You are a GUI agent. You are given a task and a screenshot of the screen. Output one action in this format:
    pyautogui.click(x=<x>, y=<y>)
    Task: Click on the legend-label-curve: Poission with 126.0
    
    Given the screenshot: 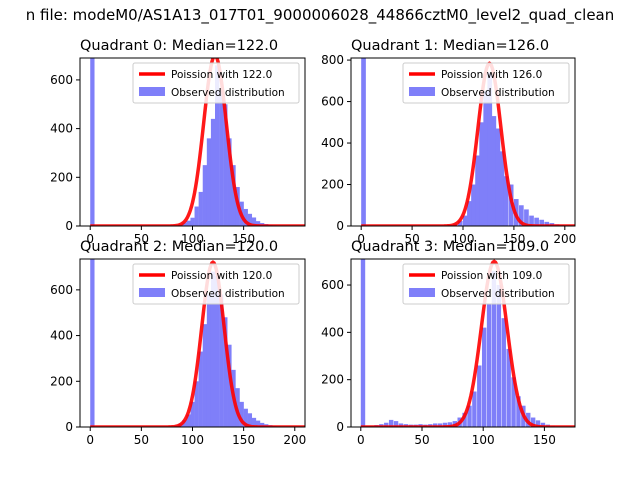 What is the action you would take?
    pyautogui.click(x=491, y=75)
    